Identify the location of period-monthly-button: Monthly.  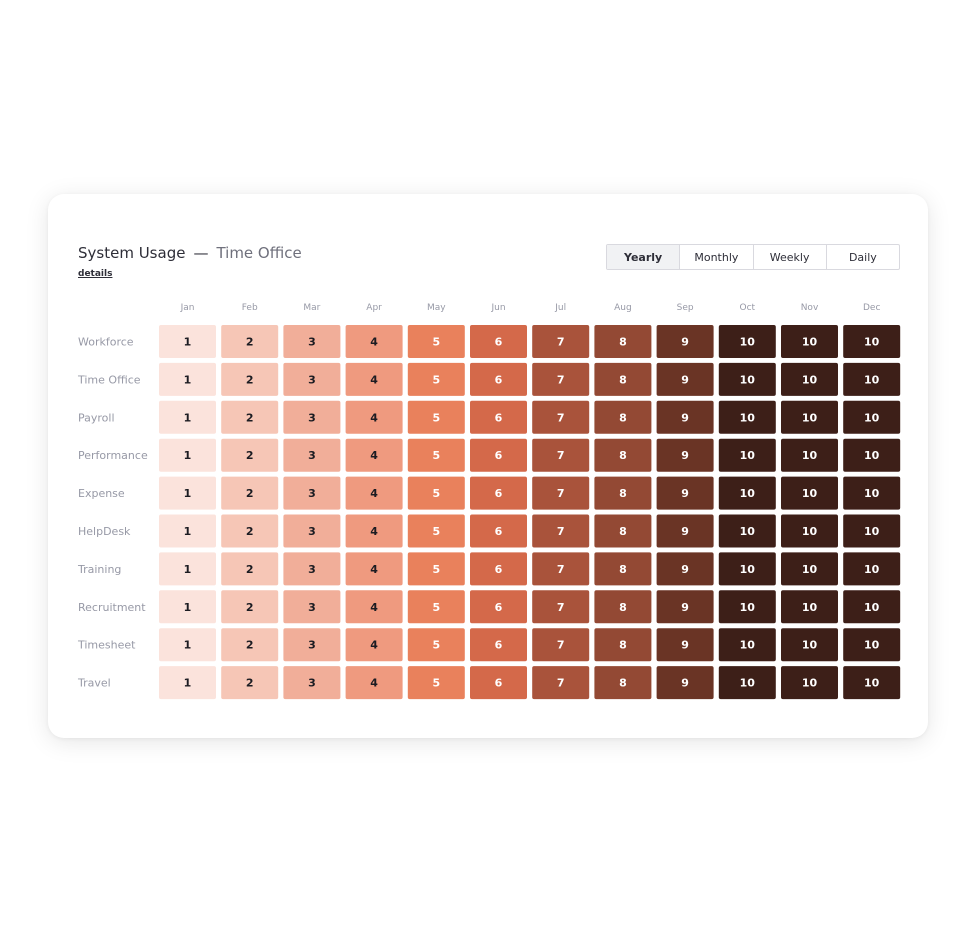
(717, 257).